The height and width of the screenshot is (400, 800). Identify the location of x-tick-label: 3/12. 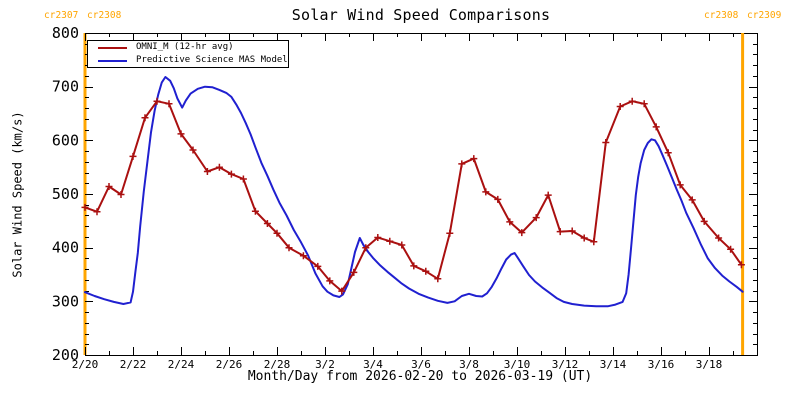
(565, 364).